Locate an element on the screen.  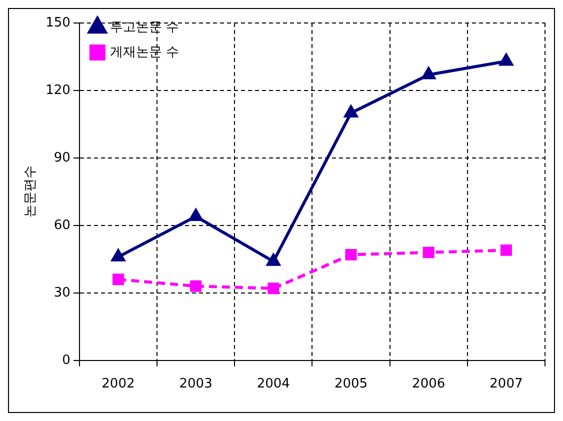
legend-label: 게재논문 수 is located at coordinates (145, 52).